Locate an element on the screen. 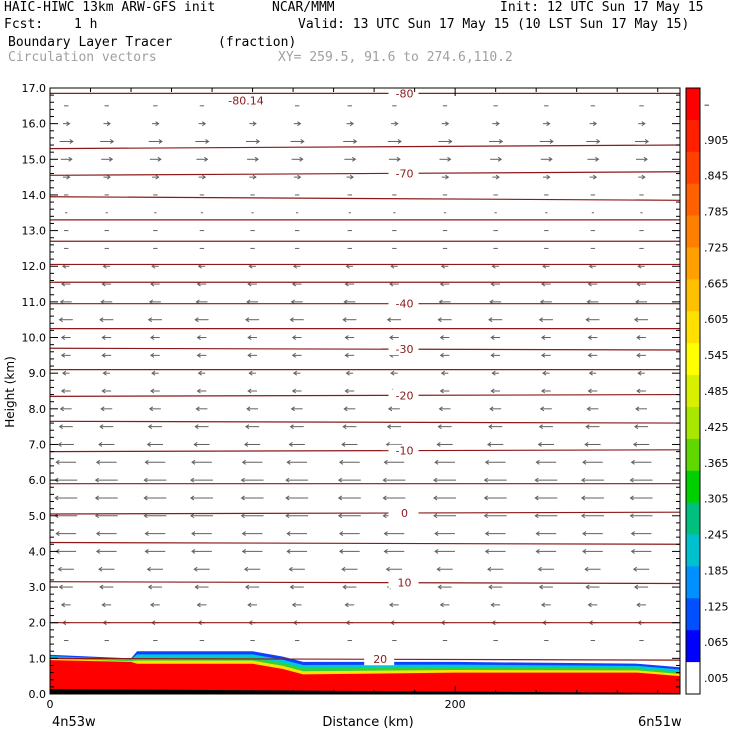 This screenshot has width=740, height=740. y-tick-label: 14.0 is located at coordinates (34, 195).